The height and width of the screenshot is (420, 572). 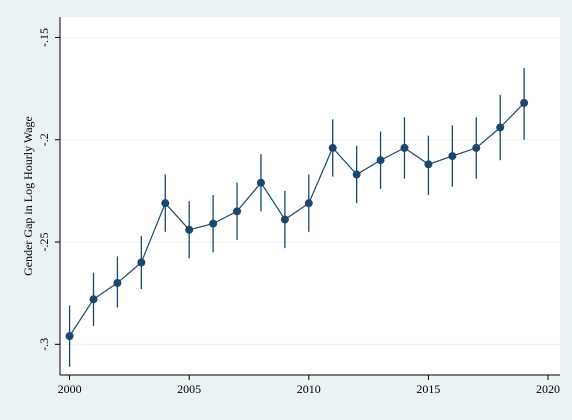 What do you see at coordinates (309, 389) in the screenshot?
I see `x-tick-label: 2010` at bounding box center [309, 389].